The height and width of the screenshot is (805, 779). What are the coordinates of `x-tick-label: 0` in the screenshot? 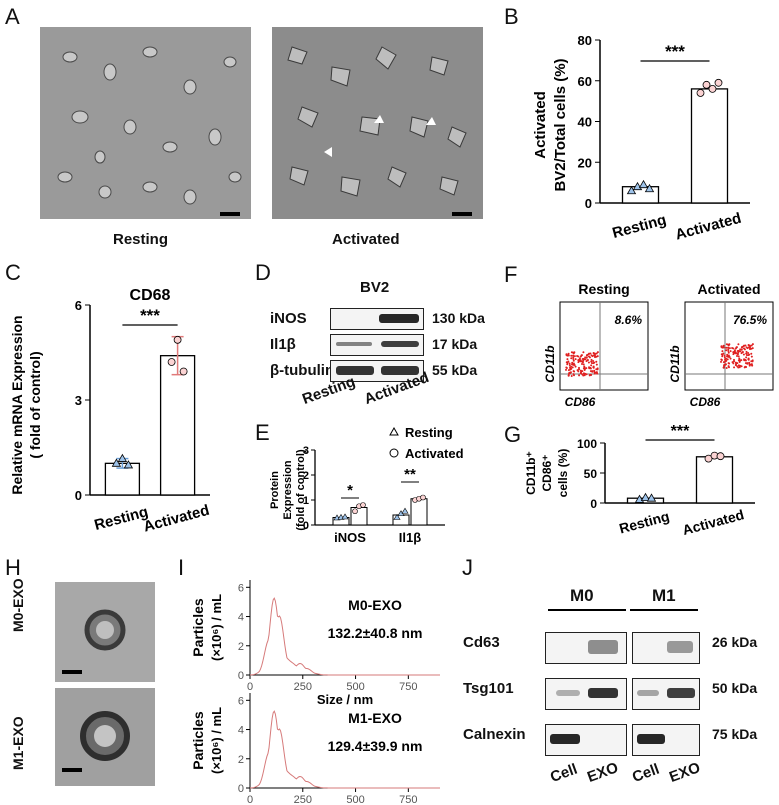 It's located at (250, 687).